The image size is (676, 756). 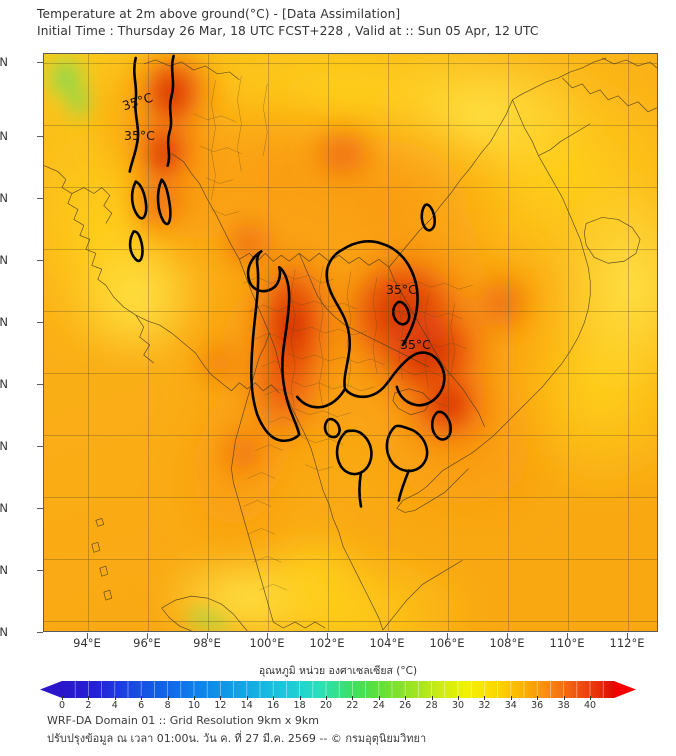 I want to click on colorbar-tick-label: 22, so click(x=352, y=705).